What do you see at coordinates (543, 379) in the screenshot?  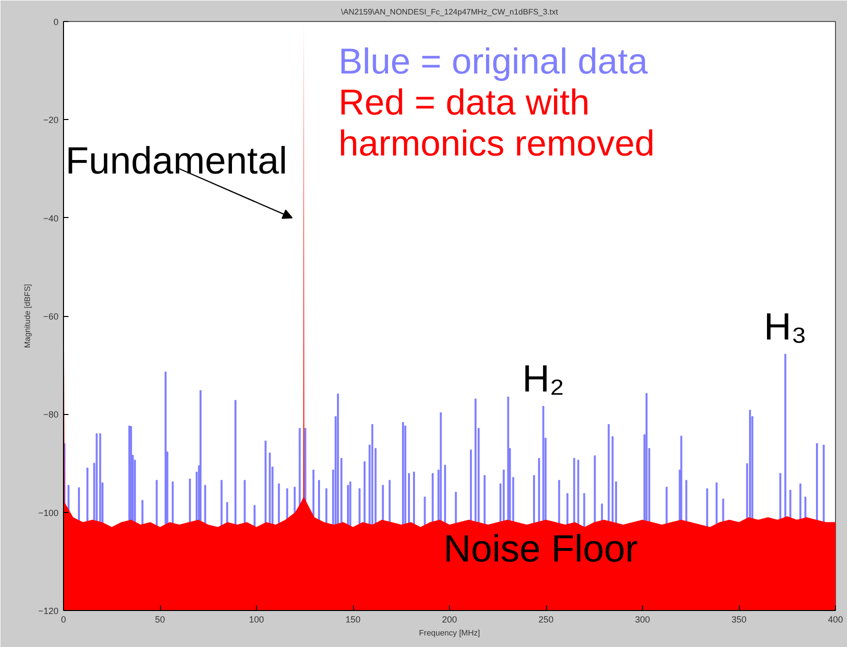 I see `annotation: H₂` at bounding box center [543, 379].